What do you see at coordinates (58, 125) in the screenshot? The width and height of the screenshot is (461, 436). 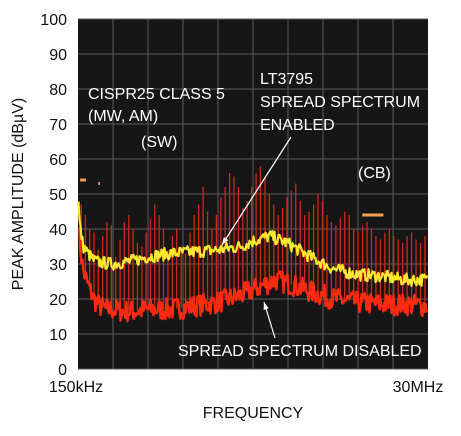 I see `y-tick-label: 70` at bounding box center [58, 125].